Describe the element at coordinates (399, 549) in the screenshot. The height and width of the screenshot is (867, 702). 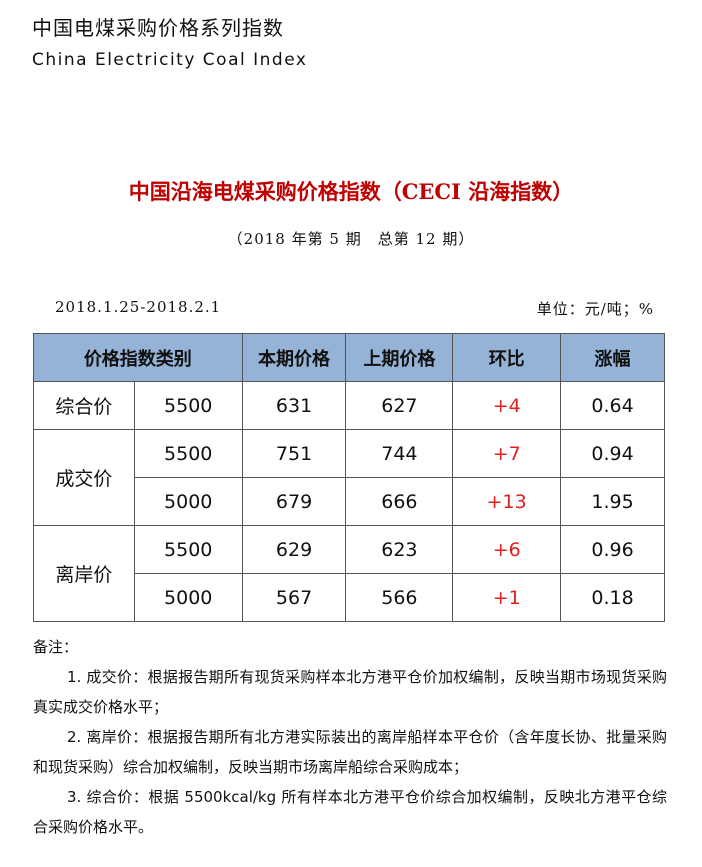
I see `previous-cell: 623` at that location.